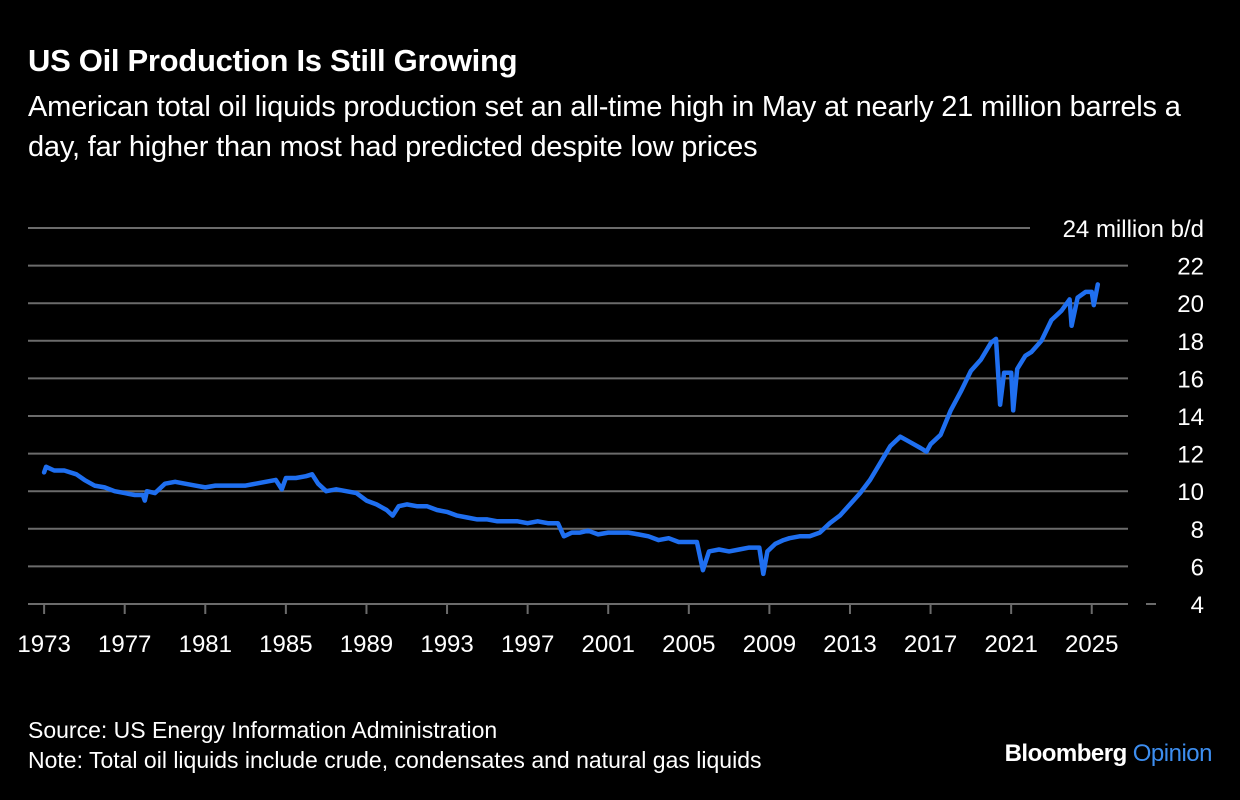 The width and height of the screenshot is (1240, 800). Describe the element at coordinates (205, 644) in the screenshot. I see `x-tick-label: 1981` at that location.